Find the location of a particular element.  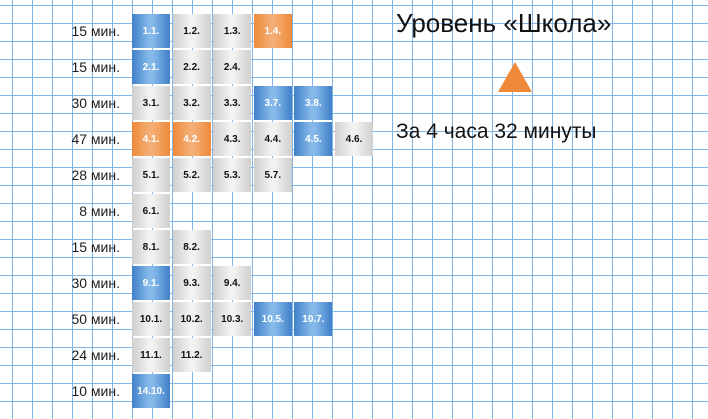

task-cell: 5.1. is located at coordinates (151, 175).